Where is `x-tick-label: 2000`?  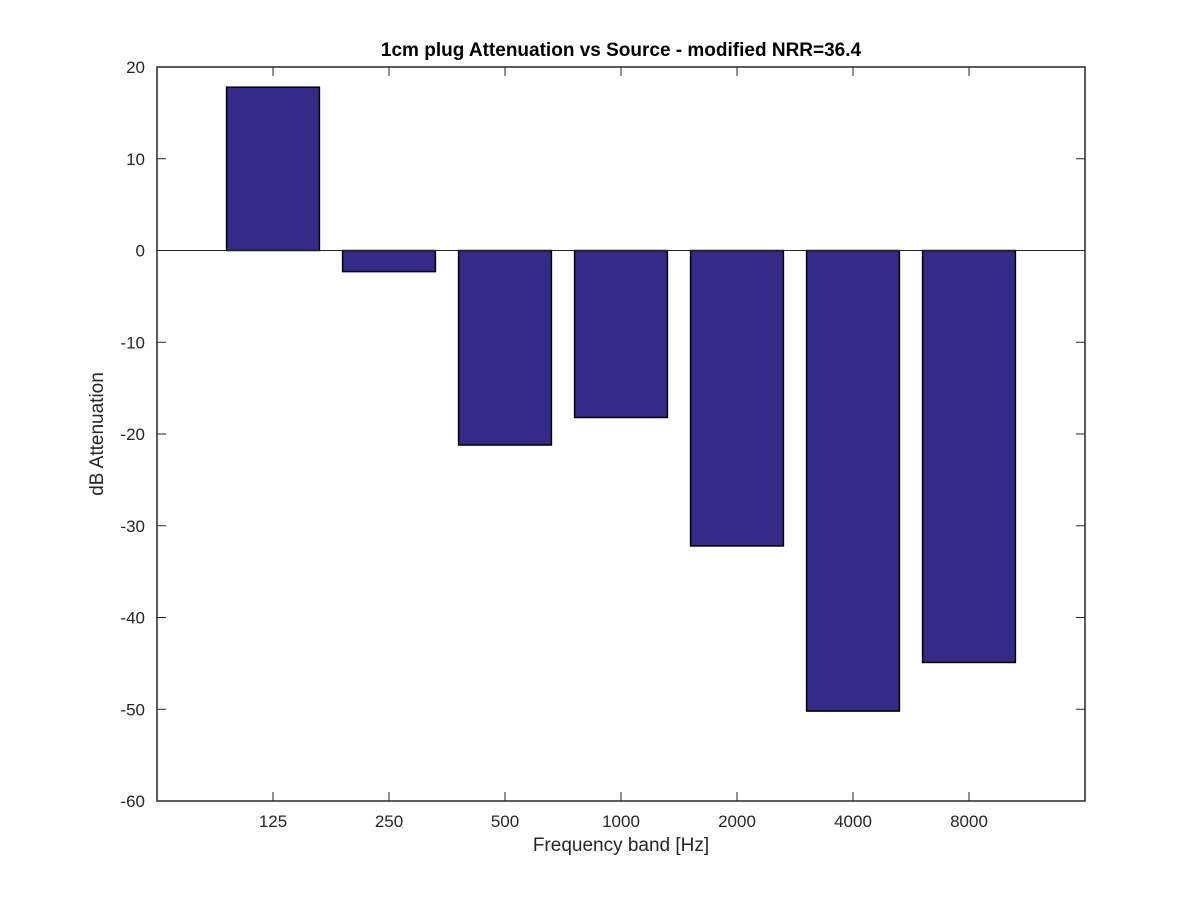 x-tick-label: 2000 is located at coordinates (737, 821).